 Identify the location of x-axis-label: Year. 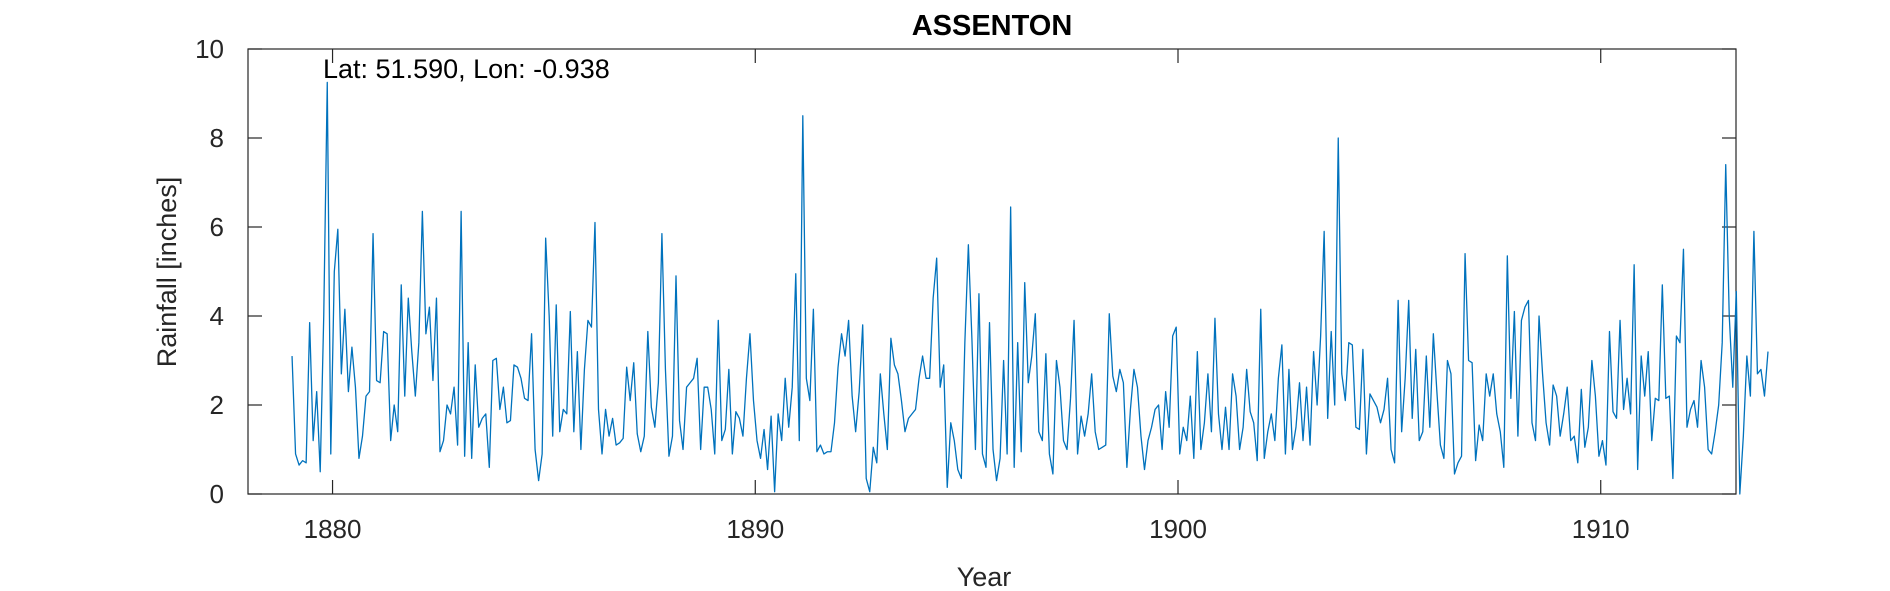
(984, 576).